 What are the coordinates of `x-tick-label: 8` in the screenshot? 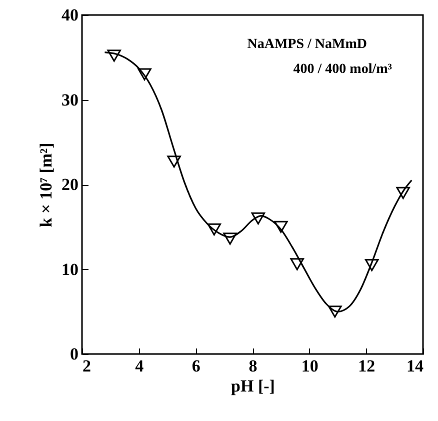 It's located at (253, 366).